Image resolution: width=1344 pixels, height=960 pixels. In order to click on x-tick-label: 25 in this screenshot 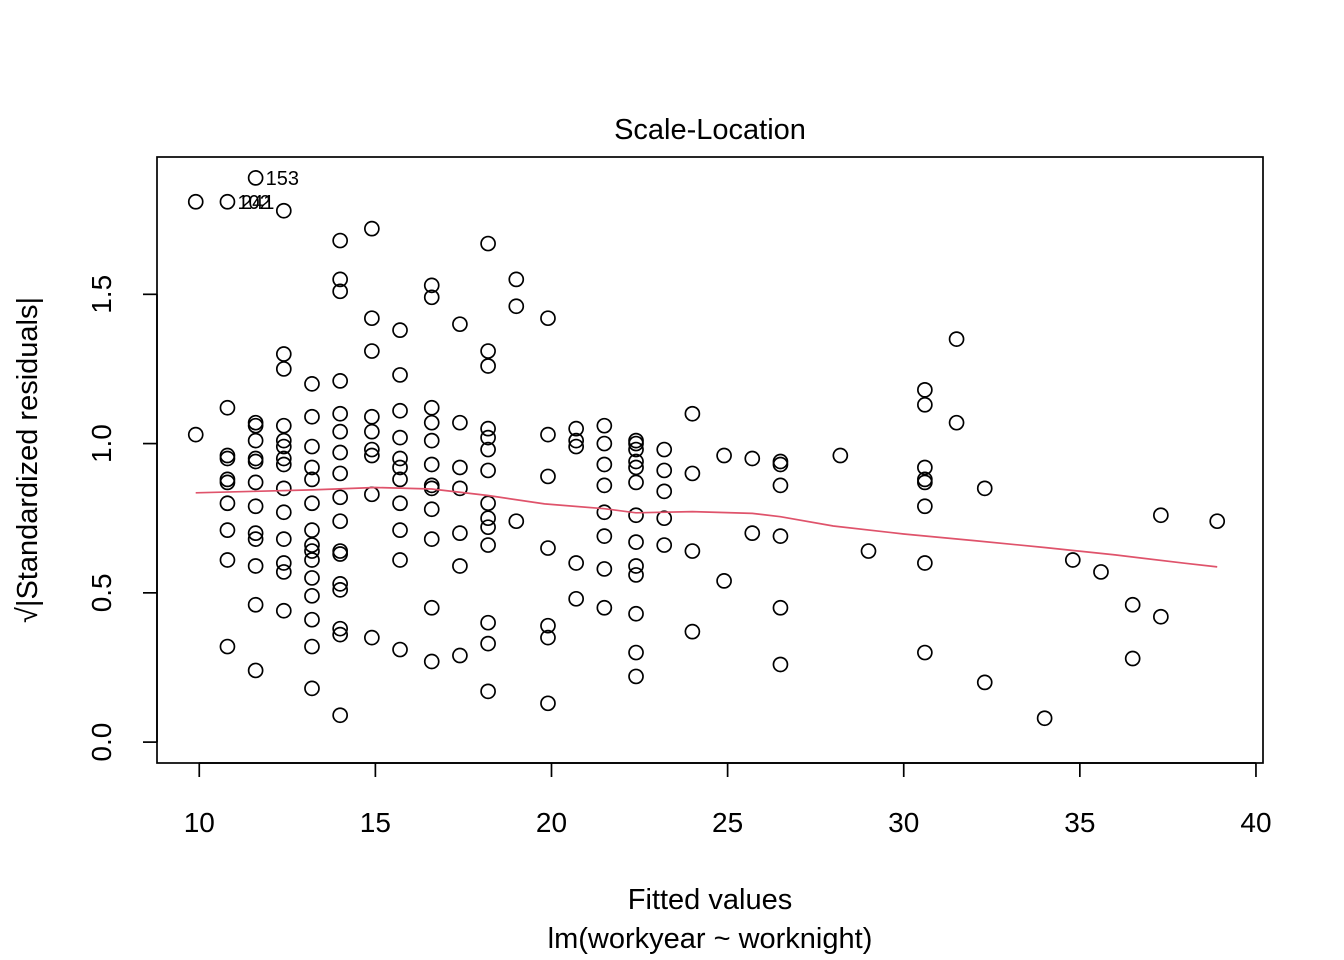, I will do `click(727, 822)`.